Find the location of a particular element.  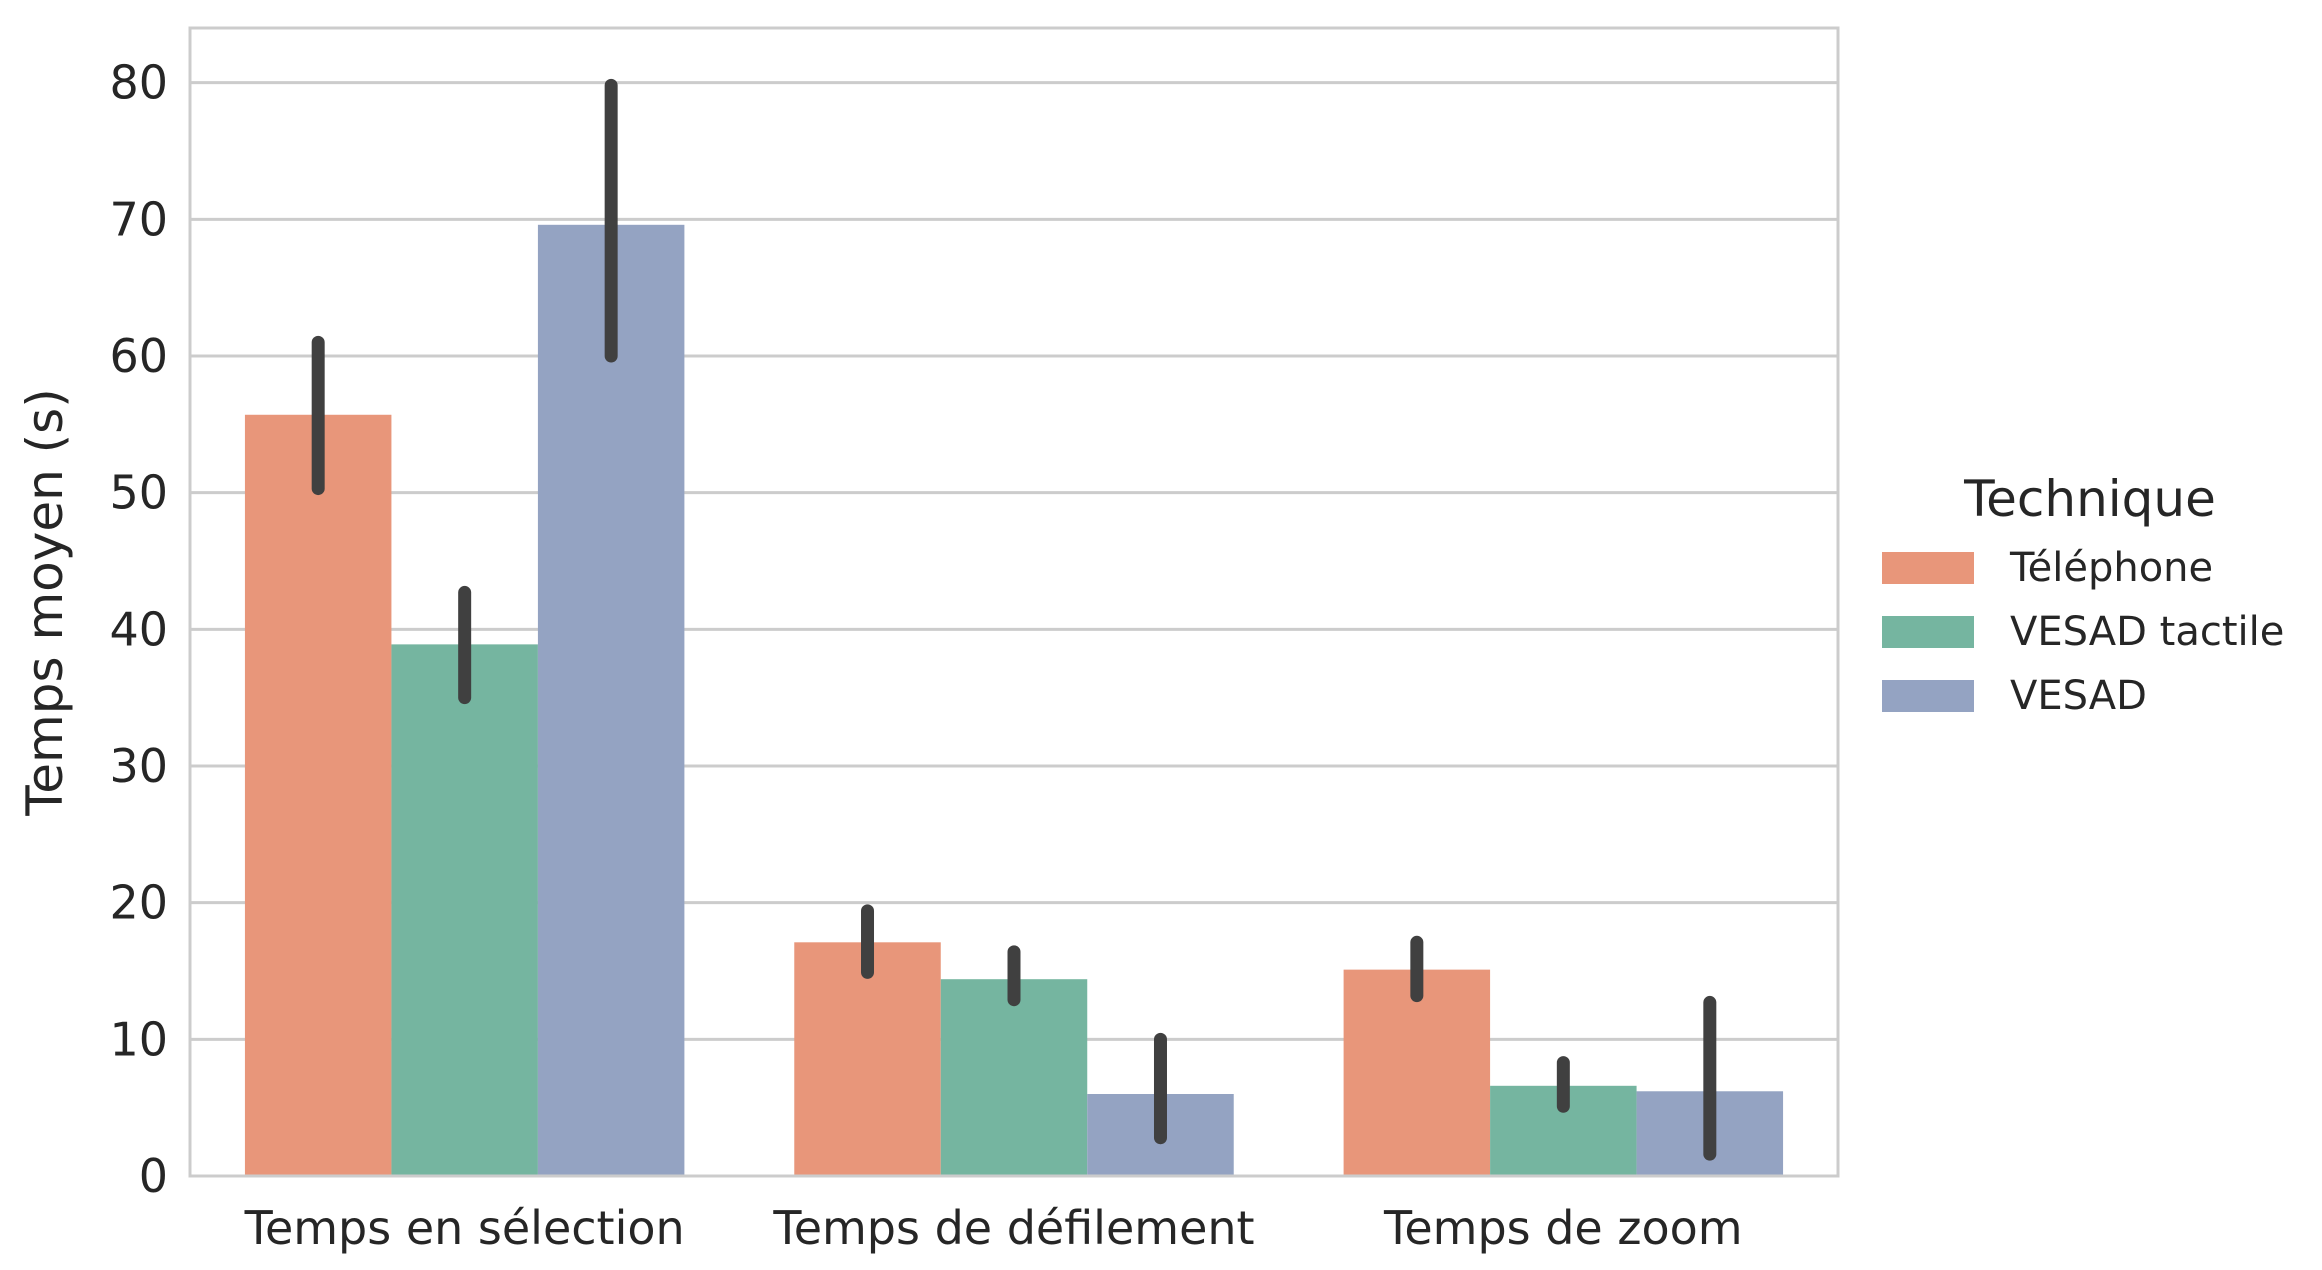

legend: Technique Téléphone VESAD tactile VESAD is located at coordinates (2083, 594).